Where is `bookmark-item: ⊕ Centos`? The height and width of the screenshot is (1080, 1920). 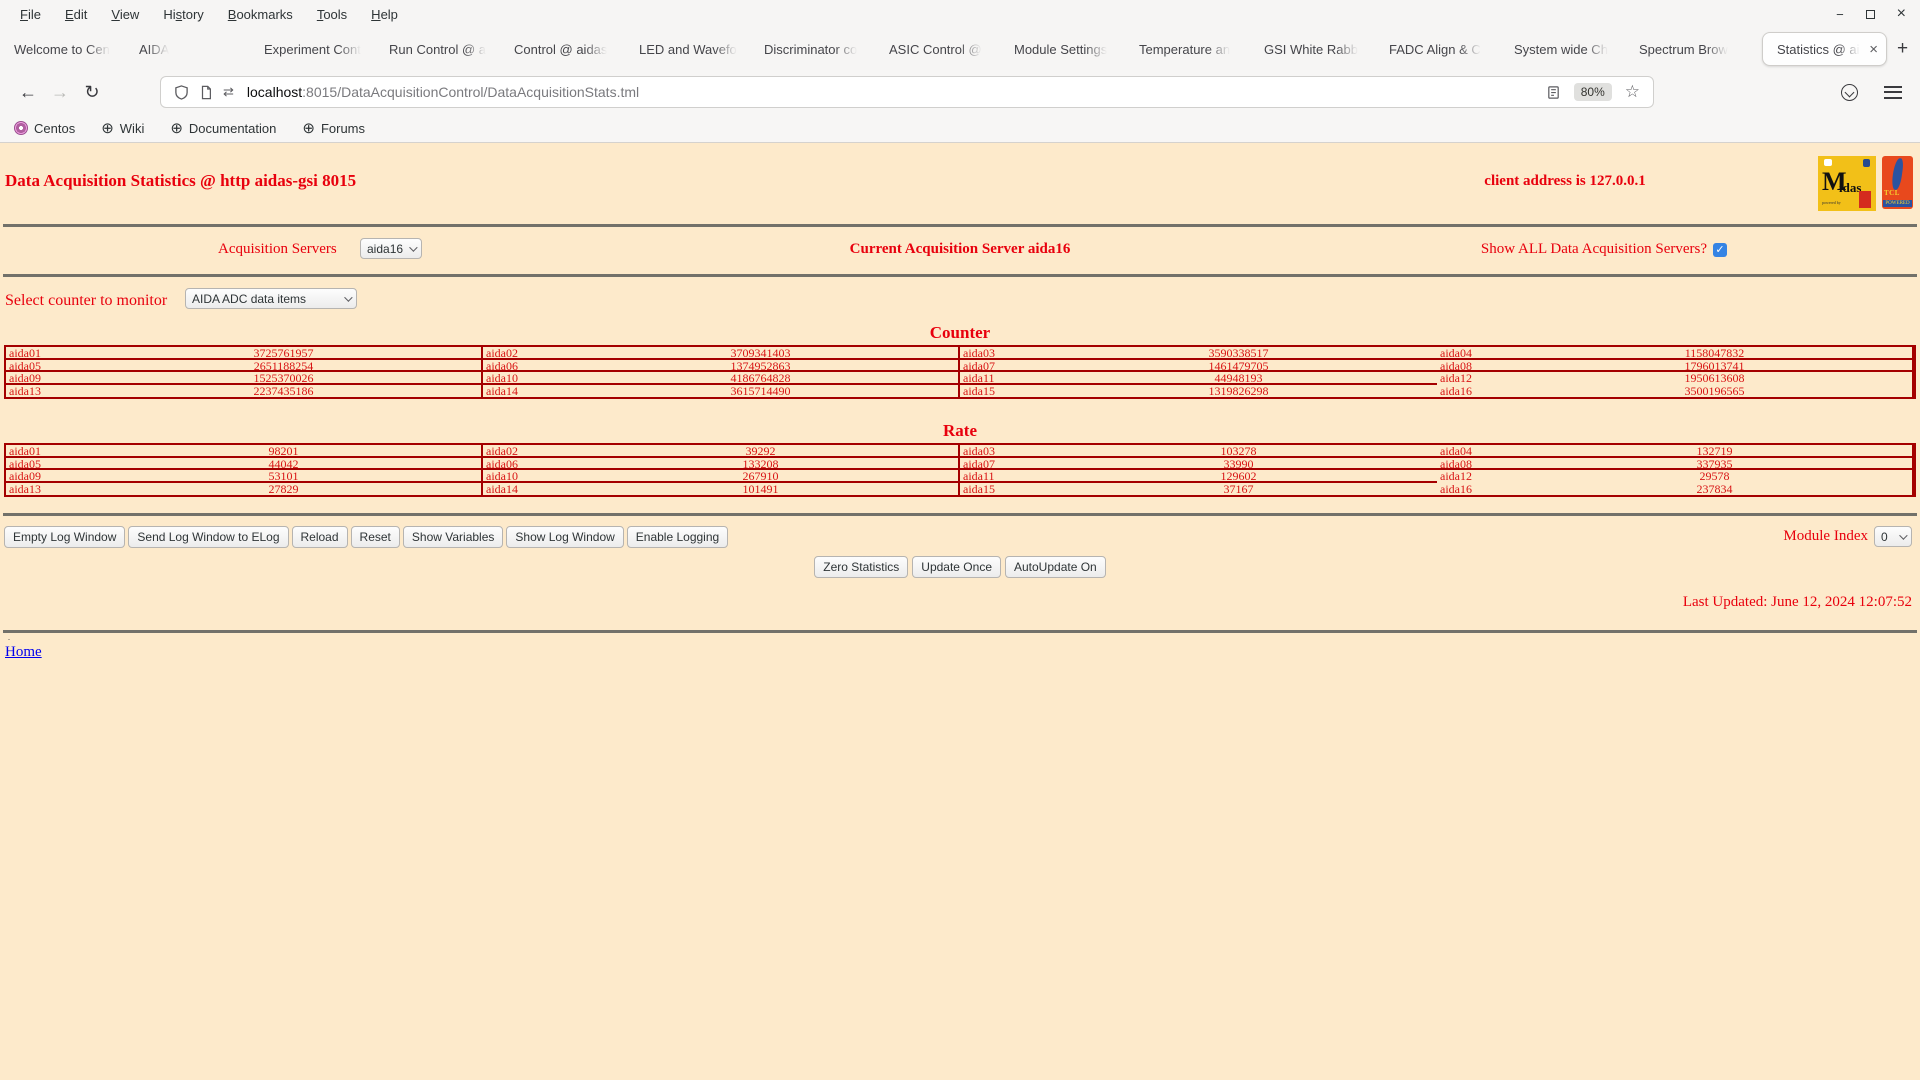
bookmark-item: ⊕ Centos is located at coordinates (44, 128).